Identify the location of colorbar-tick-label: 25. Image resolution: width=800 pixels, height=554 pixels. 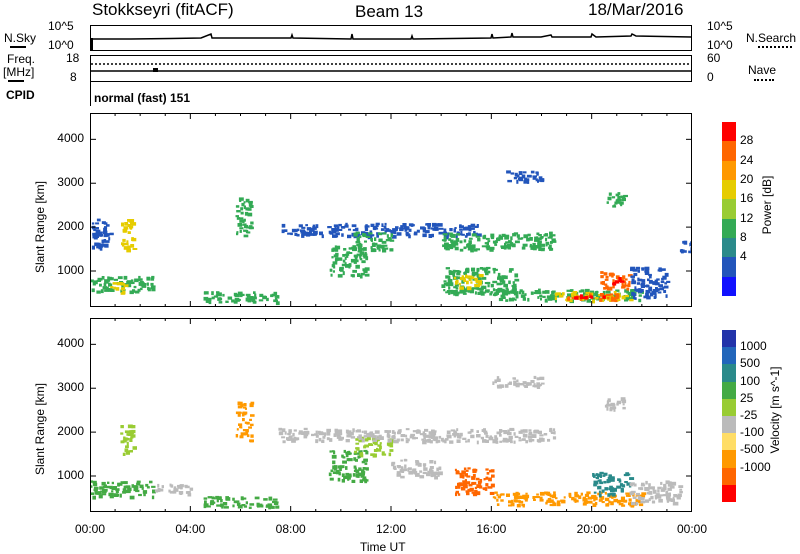
(747, 397).